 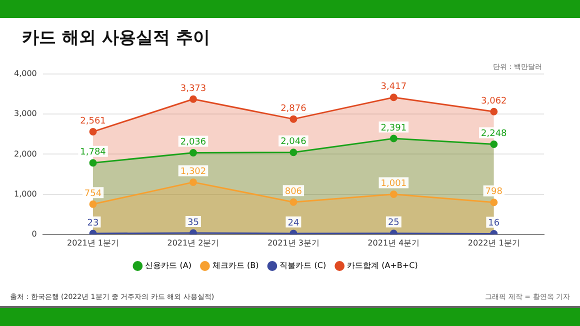 What do you see at coordinates (494, 192) in the screenshot?
I see `data-label: 798` at bounding box center [494, 192].